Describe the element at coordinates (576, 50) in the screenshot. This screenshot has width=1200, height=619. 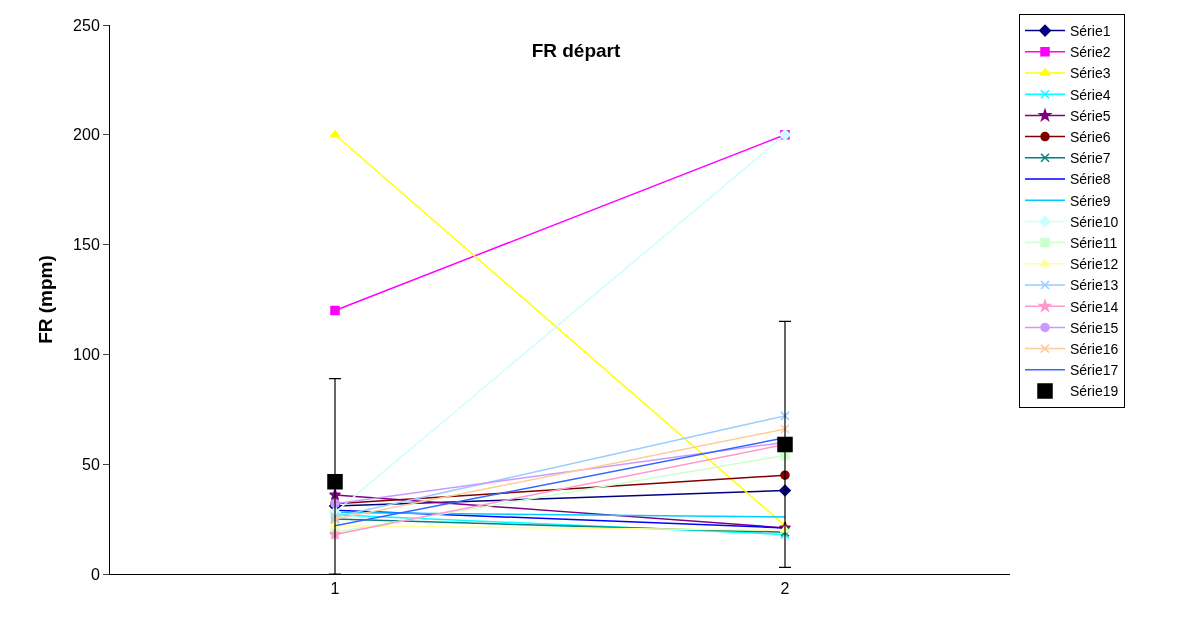
I see `text: FR départ` at that location.